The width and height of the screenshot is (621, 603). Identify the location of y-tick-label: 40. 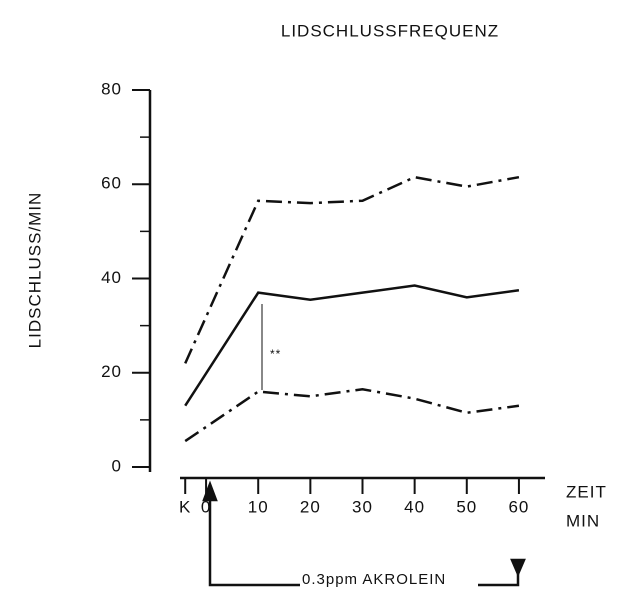
(111, 277).